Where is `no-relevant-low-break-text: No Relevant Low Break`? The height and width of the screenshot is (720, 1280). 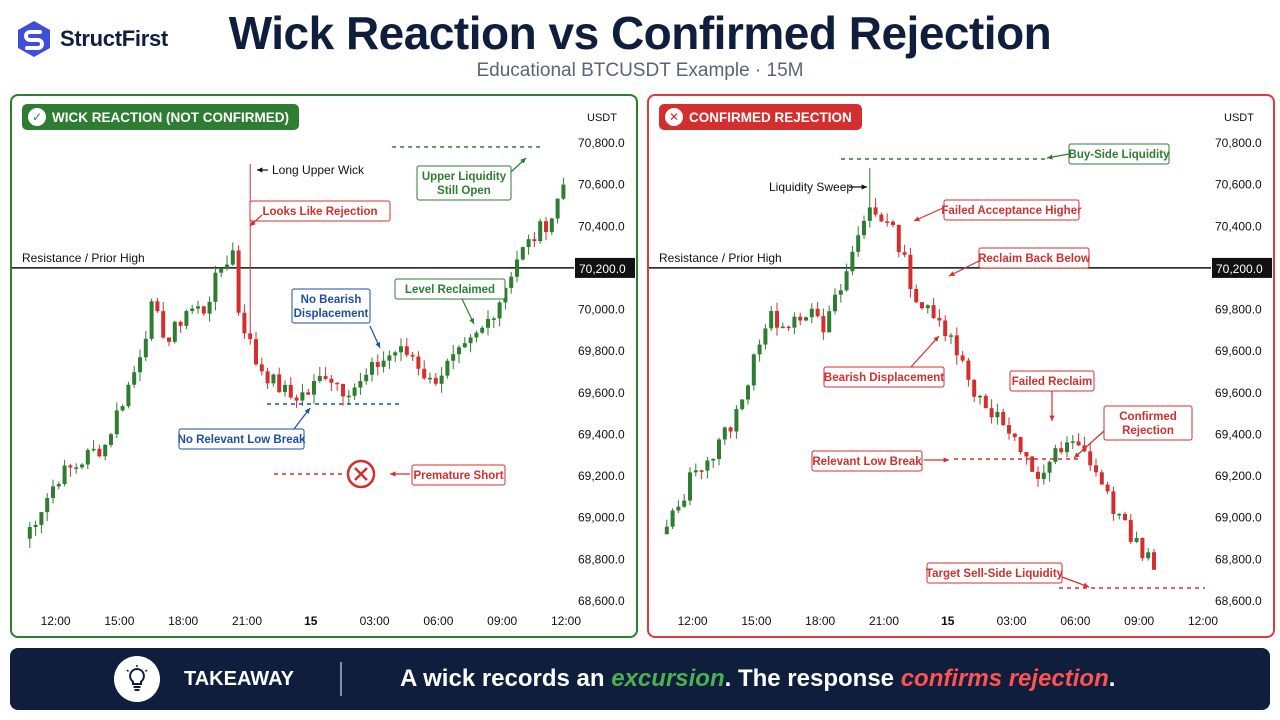 no-relevant-low-break-text: No Relevant Low Break is located at coordinates (242, 440).